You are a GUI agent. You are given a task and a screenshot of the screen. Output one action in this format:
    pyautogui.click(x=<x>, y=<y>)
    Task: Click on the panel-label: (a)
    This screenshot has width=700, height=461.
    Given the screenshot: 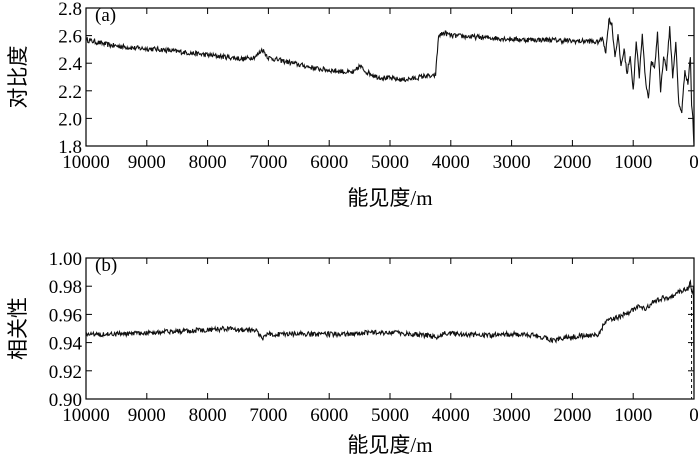 What is the action you would take?
    pyautogui.click(x=105, y=15)
    